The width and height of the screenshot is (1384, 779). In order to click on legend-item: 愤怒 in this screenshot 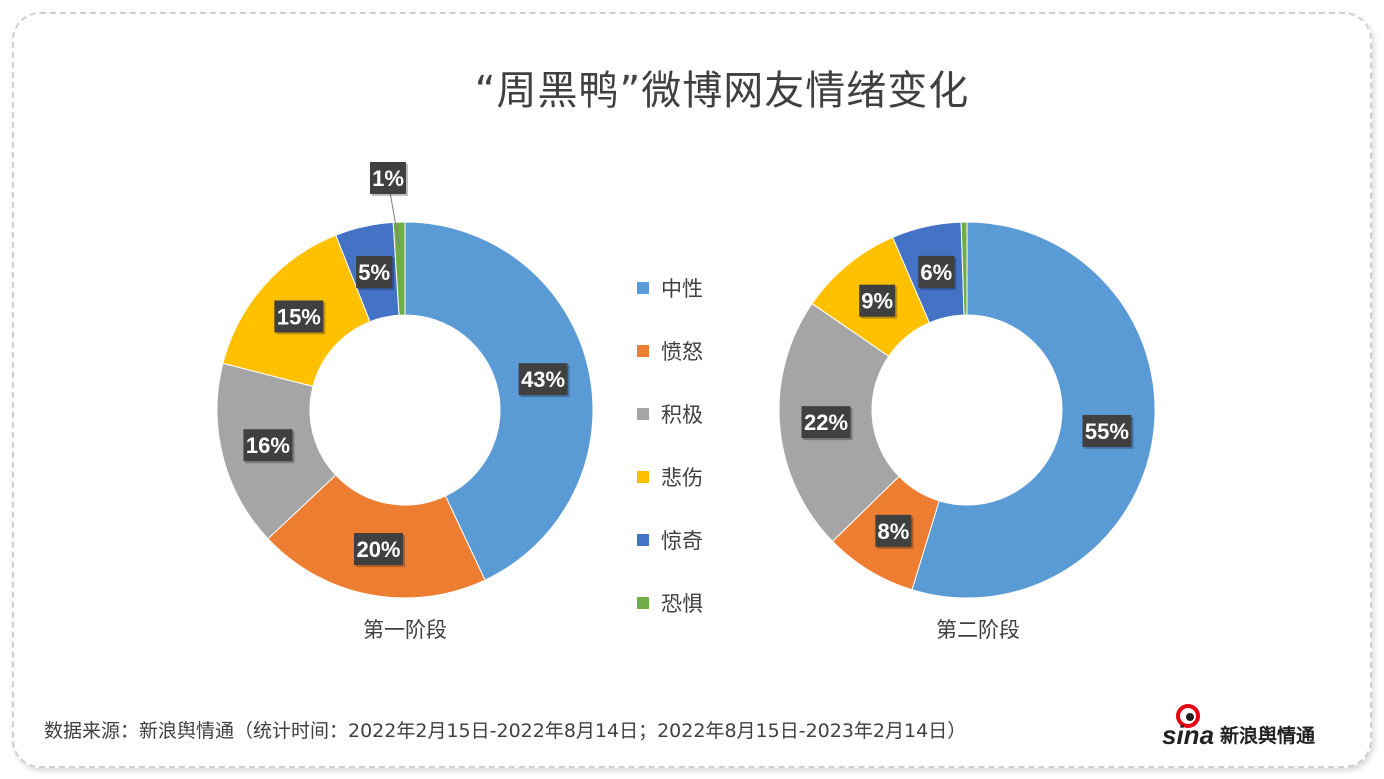, I will do `click(670, 350)`.